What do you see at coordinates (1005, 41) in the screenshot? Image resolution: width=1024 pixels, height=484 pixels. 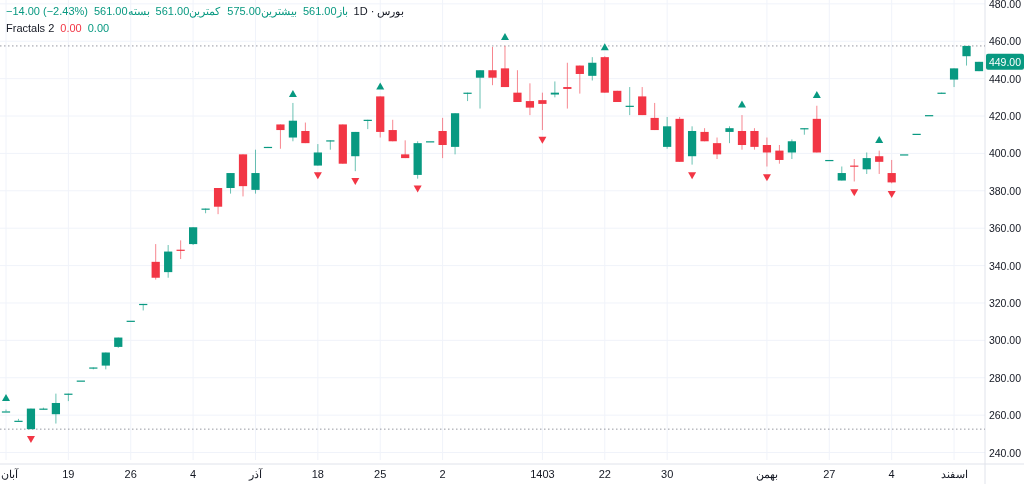 I see `y-tick-label: 460.00` at bounding box center [1005, 41].